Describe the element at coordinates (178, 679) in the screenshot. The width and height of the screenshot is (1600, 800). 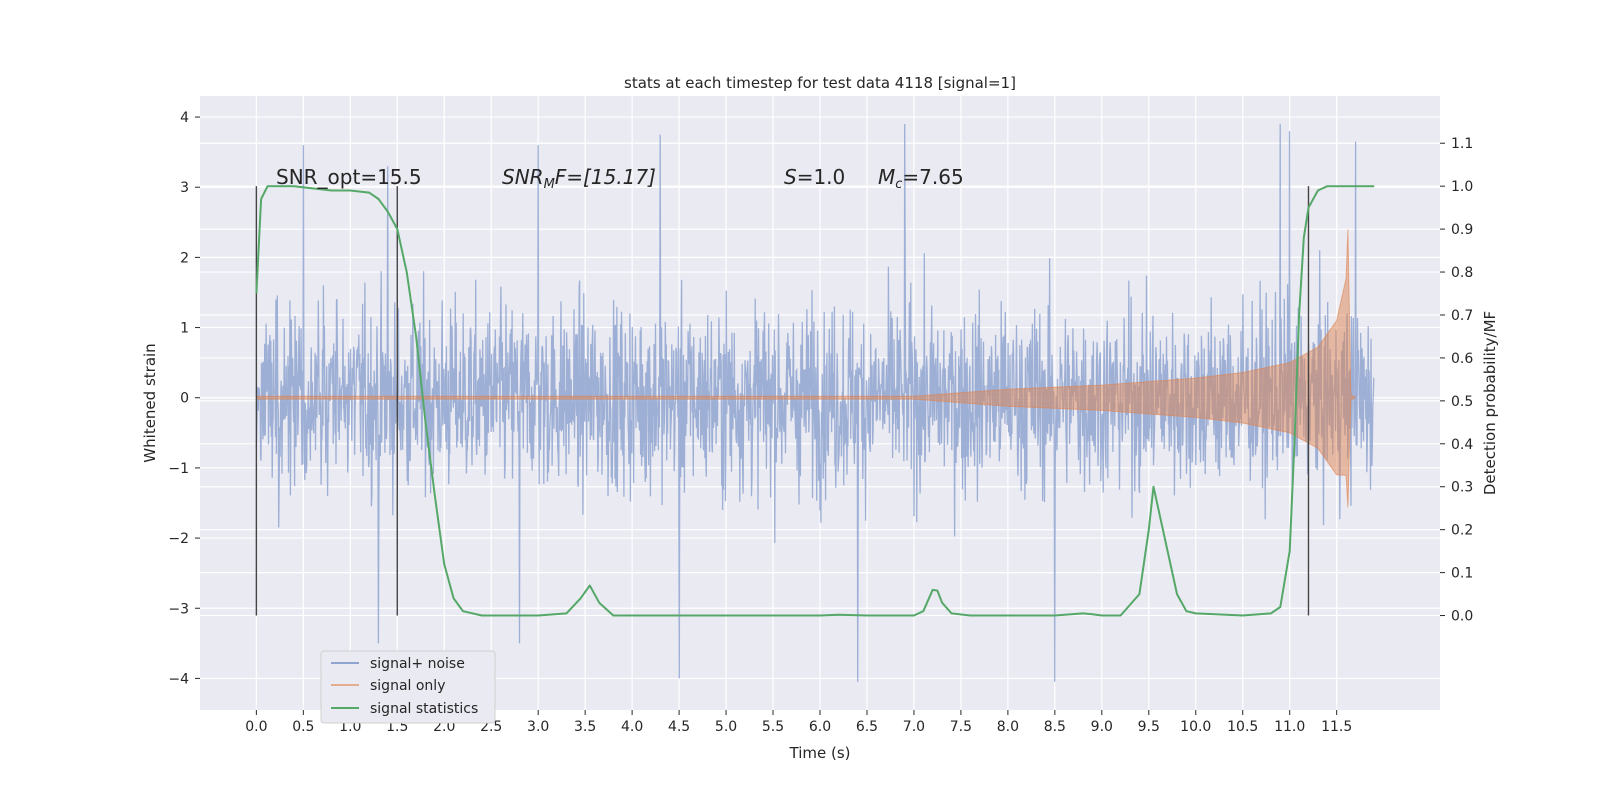
I see `y-tick-label: −4` at that location.